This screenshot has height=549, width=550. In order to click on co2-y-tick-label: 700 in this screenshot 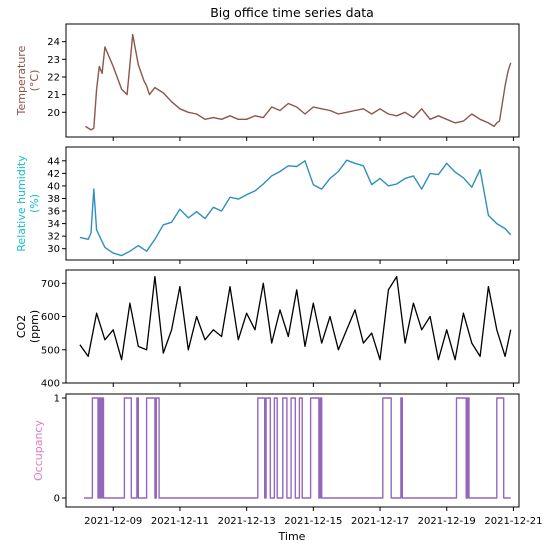, I will do `click(50, 284)`.